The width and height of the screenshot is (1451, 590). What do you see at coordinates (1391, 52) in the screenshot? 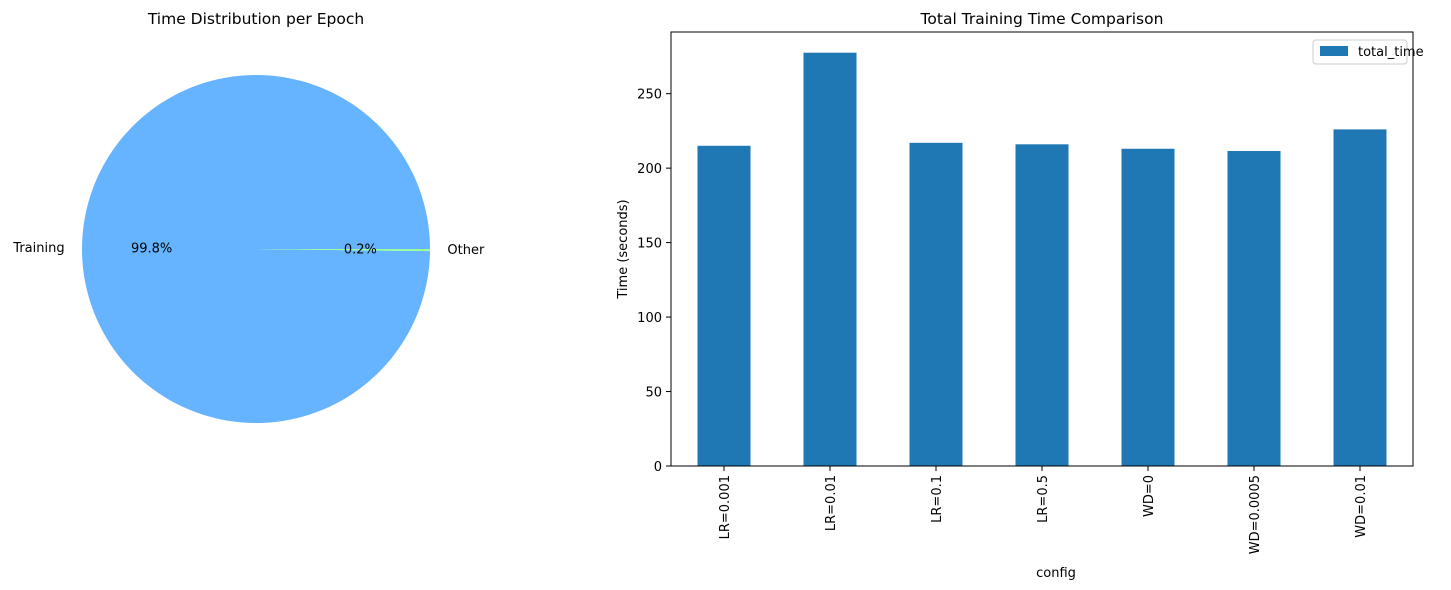
I see `legend-label: total_time` at bounding box center [1391, 52].